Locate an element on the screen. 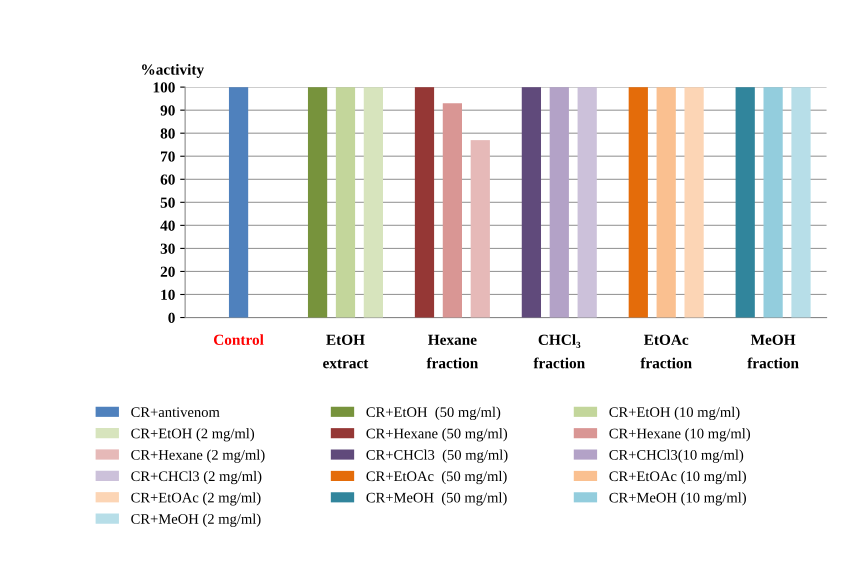  y-tick-label: 70 is located at coordinates (167, 156).